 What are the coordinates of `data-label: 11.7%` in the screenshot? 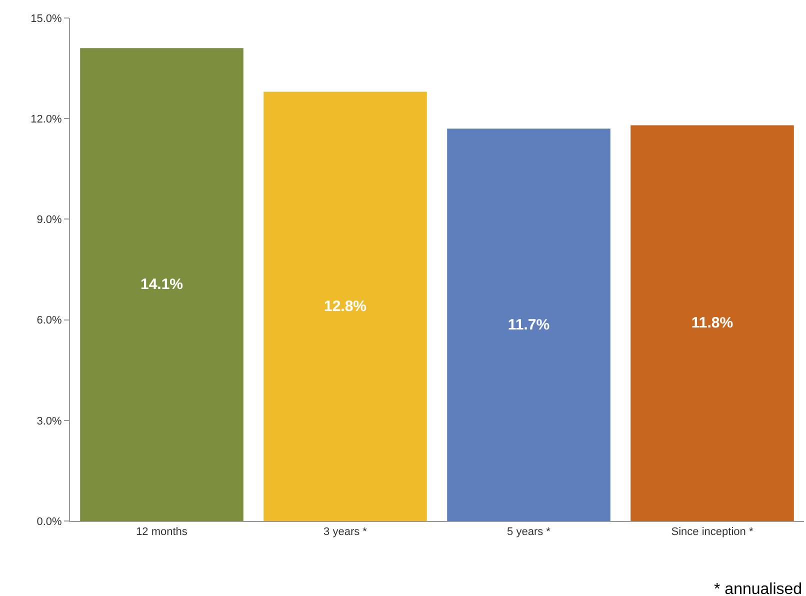 It's located at (529, 325).